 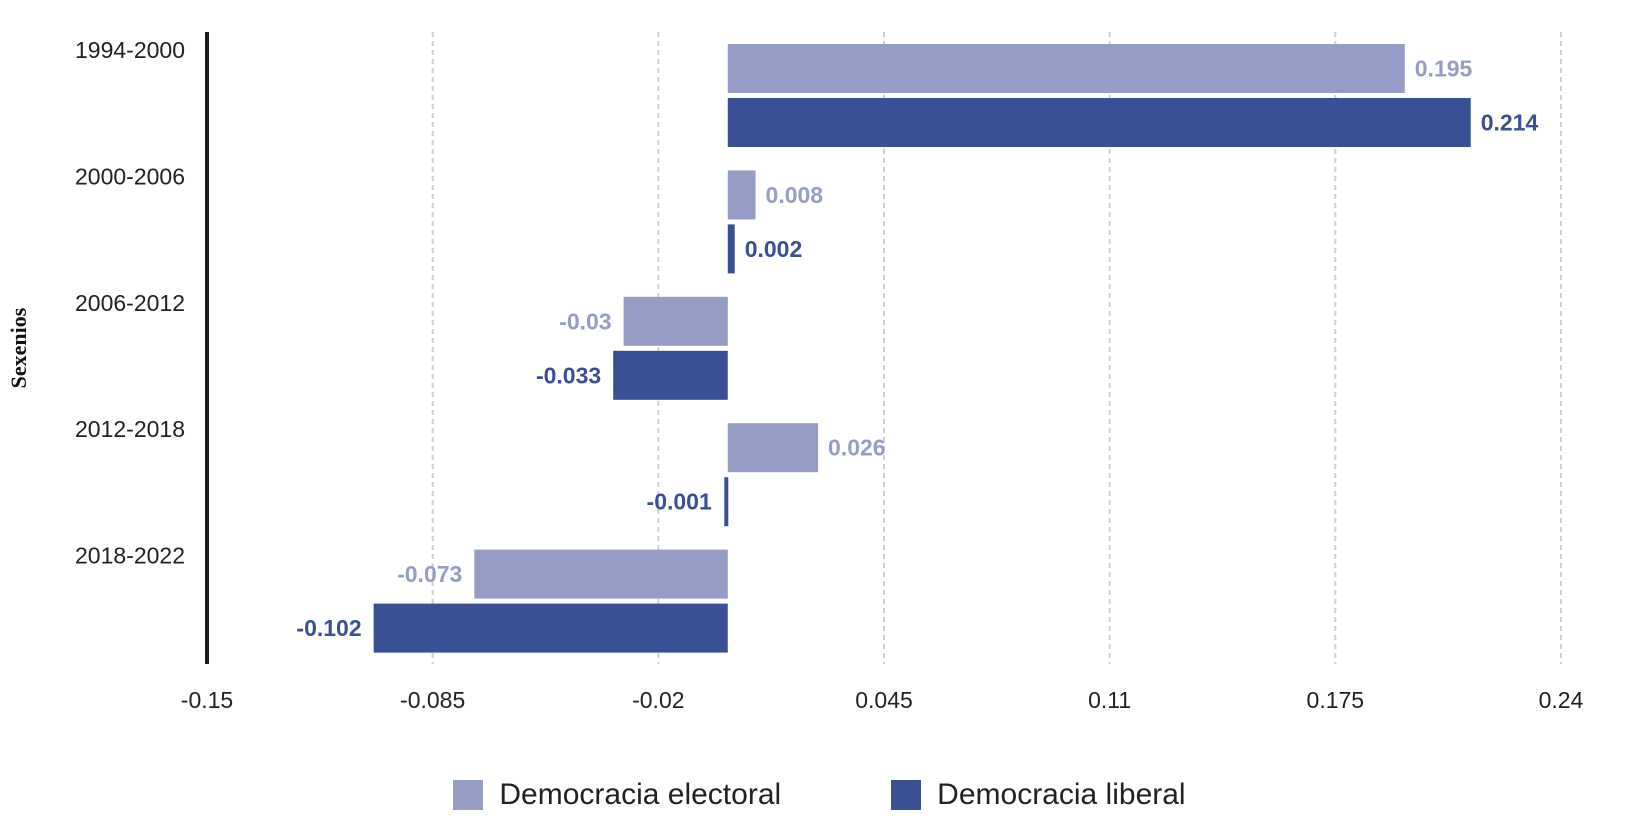 What do you see at coordinates (906, 795) in the screenshot?
I see `legend-swatch-democracia-liberal` at bounding box center [906, 795].